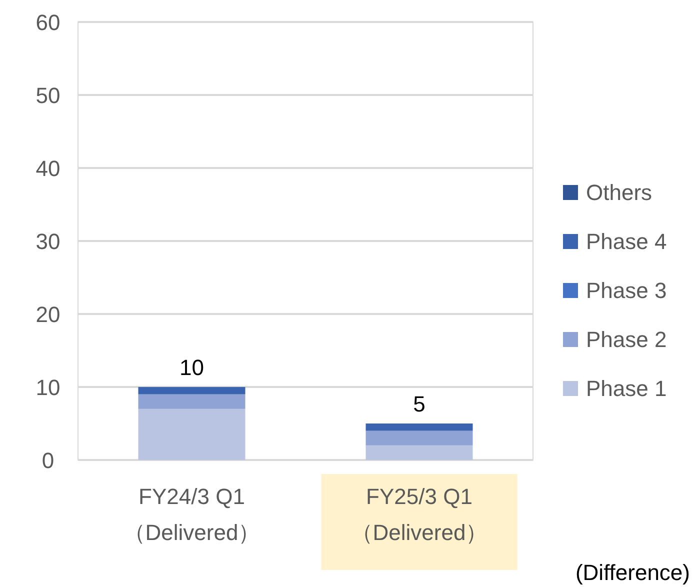  What do you see at coordinates (419, 514) in the screenshot?
I see `x-tick-label: FY25/3 Q1 （Delivered）` at bounding box center [419, 514].